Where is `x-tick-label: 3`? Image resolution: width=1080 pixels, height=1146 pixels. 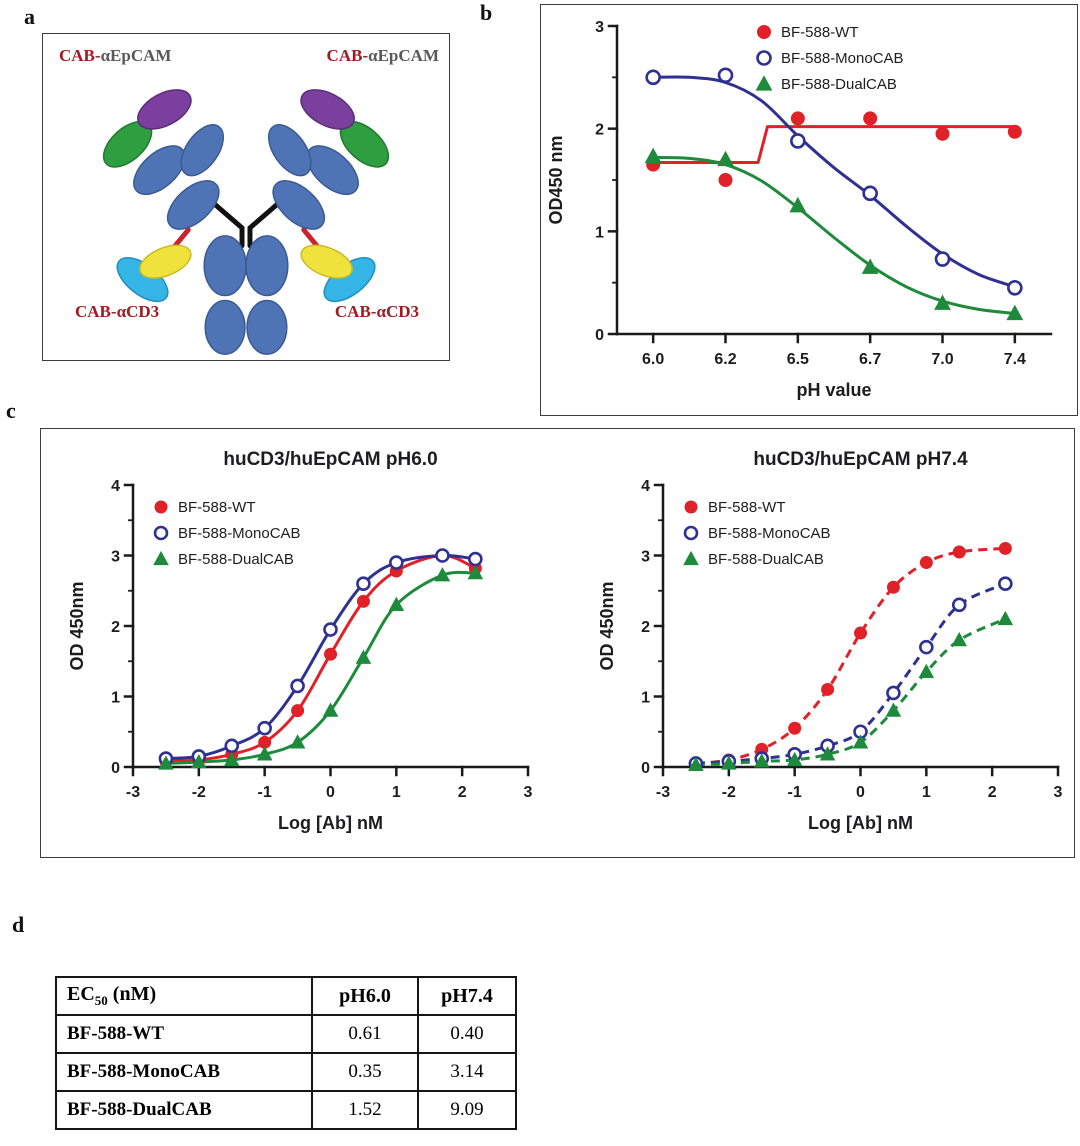
x-tick-label: 3 is located at coordinates (1058, 792).